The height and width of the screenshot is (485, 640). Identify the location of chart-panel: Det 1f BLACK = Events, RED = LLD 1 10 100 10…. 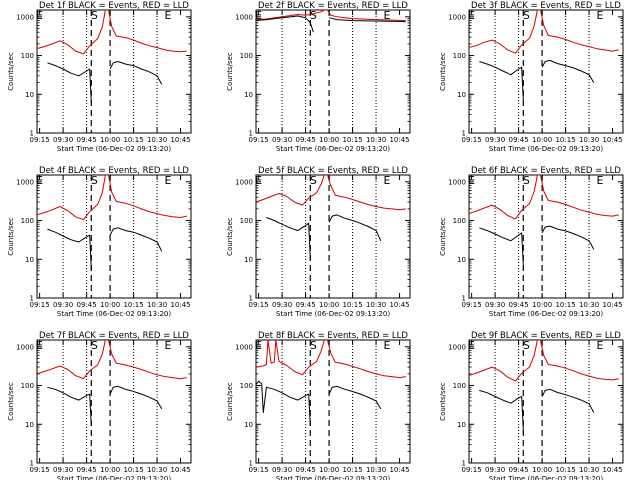
(99, 77).